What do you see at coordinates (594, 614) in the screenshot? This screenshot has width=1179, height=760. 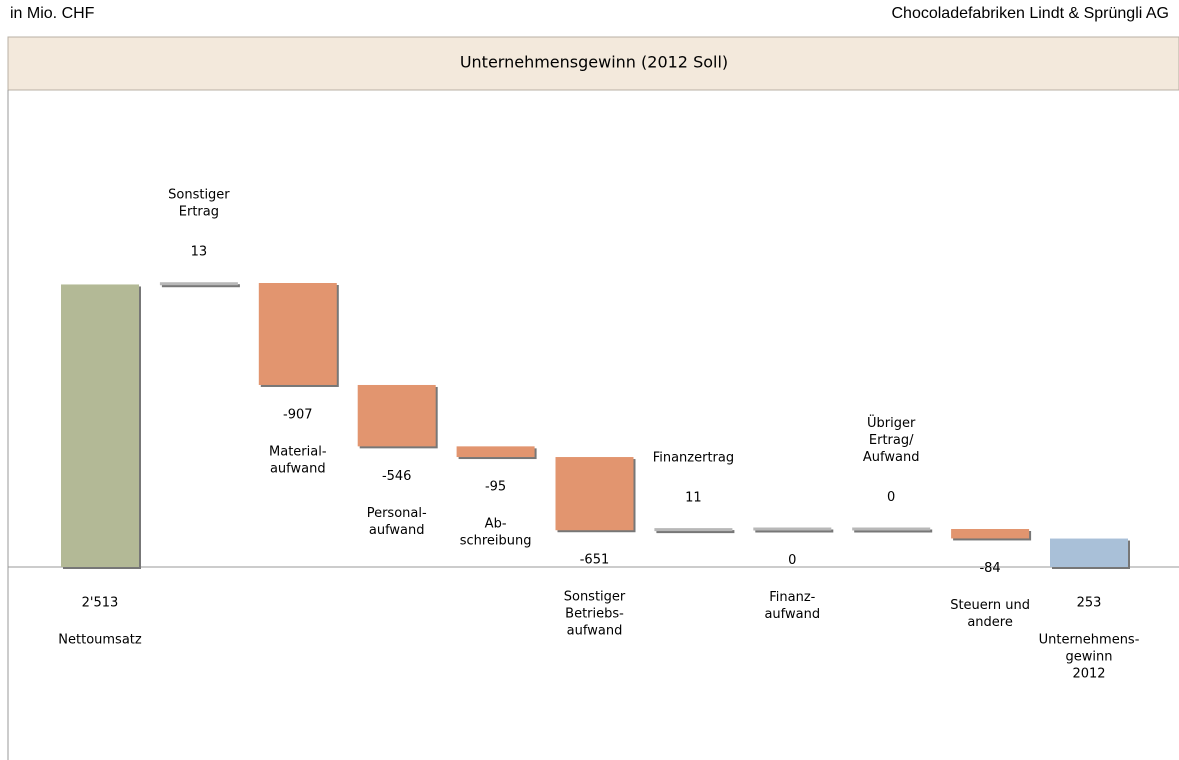 I see `category-label: Betriebs-` at bounding box center [594, 614].